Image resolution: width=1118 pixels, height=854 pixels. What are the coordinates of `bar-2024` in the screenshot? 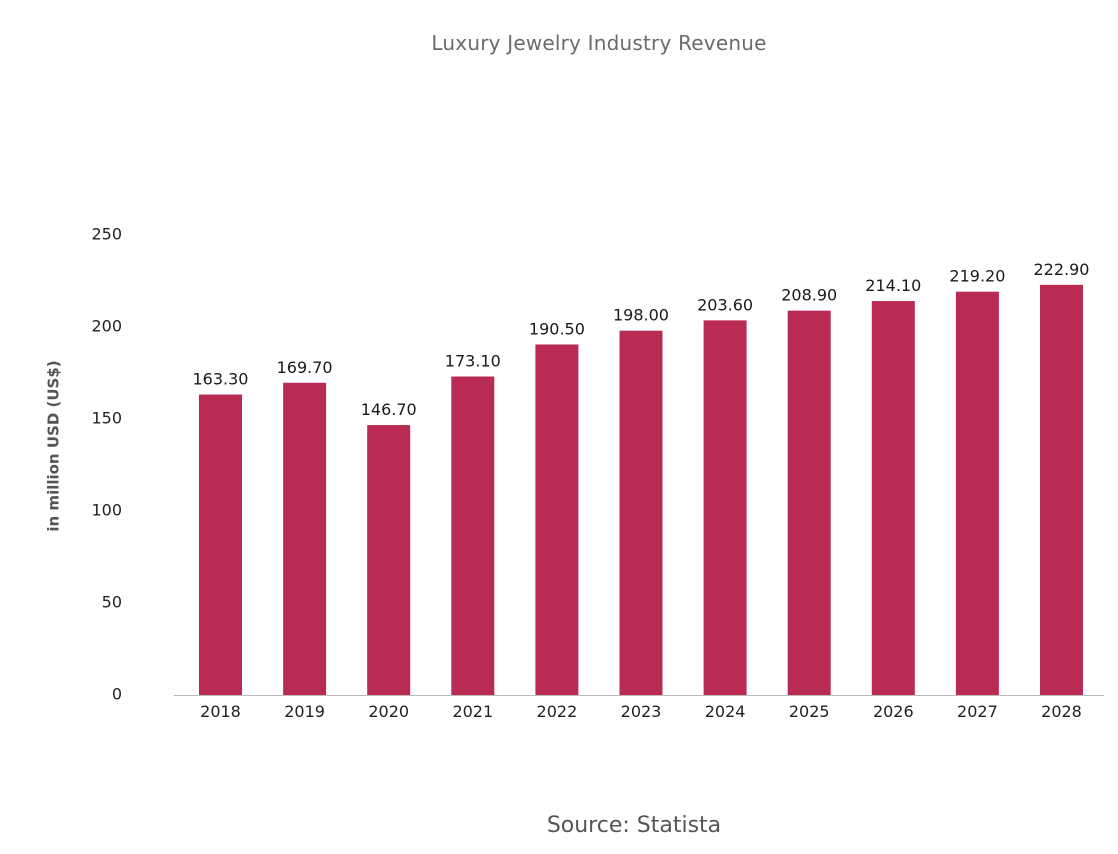 It's located at (725, 507).